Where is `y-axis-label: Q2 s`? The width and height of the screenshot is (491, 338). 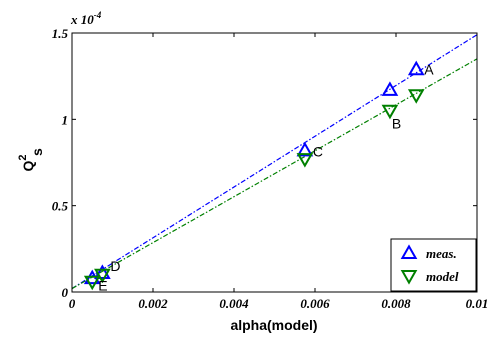
y-axis-label: Q2 s is located at coordinates (31, 160).